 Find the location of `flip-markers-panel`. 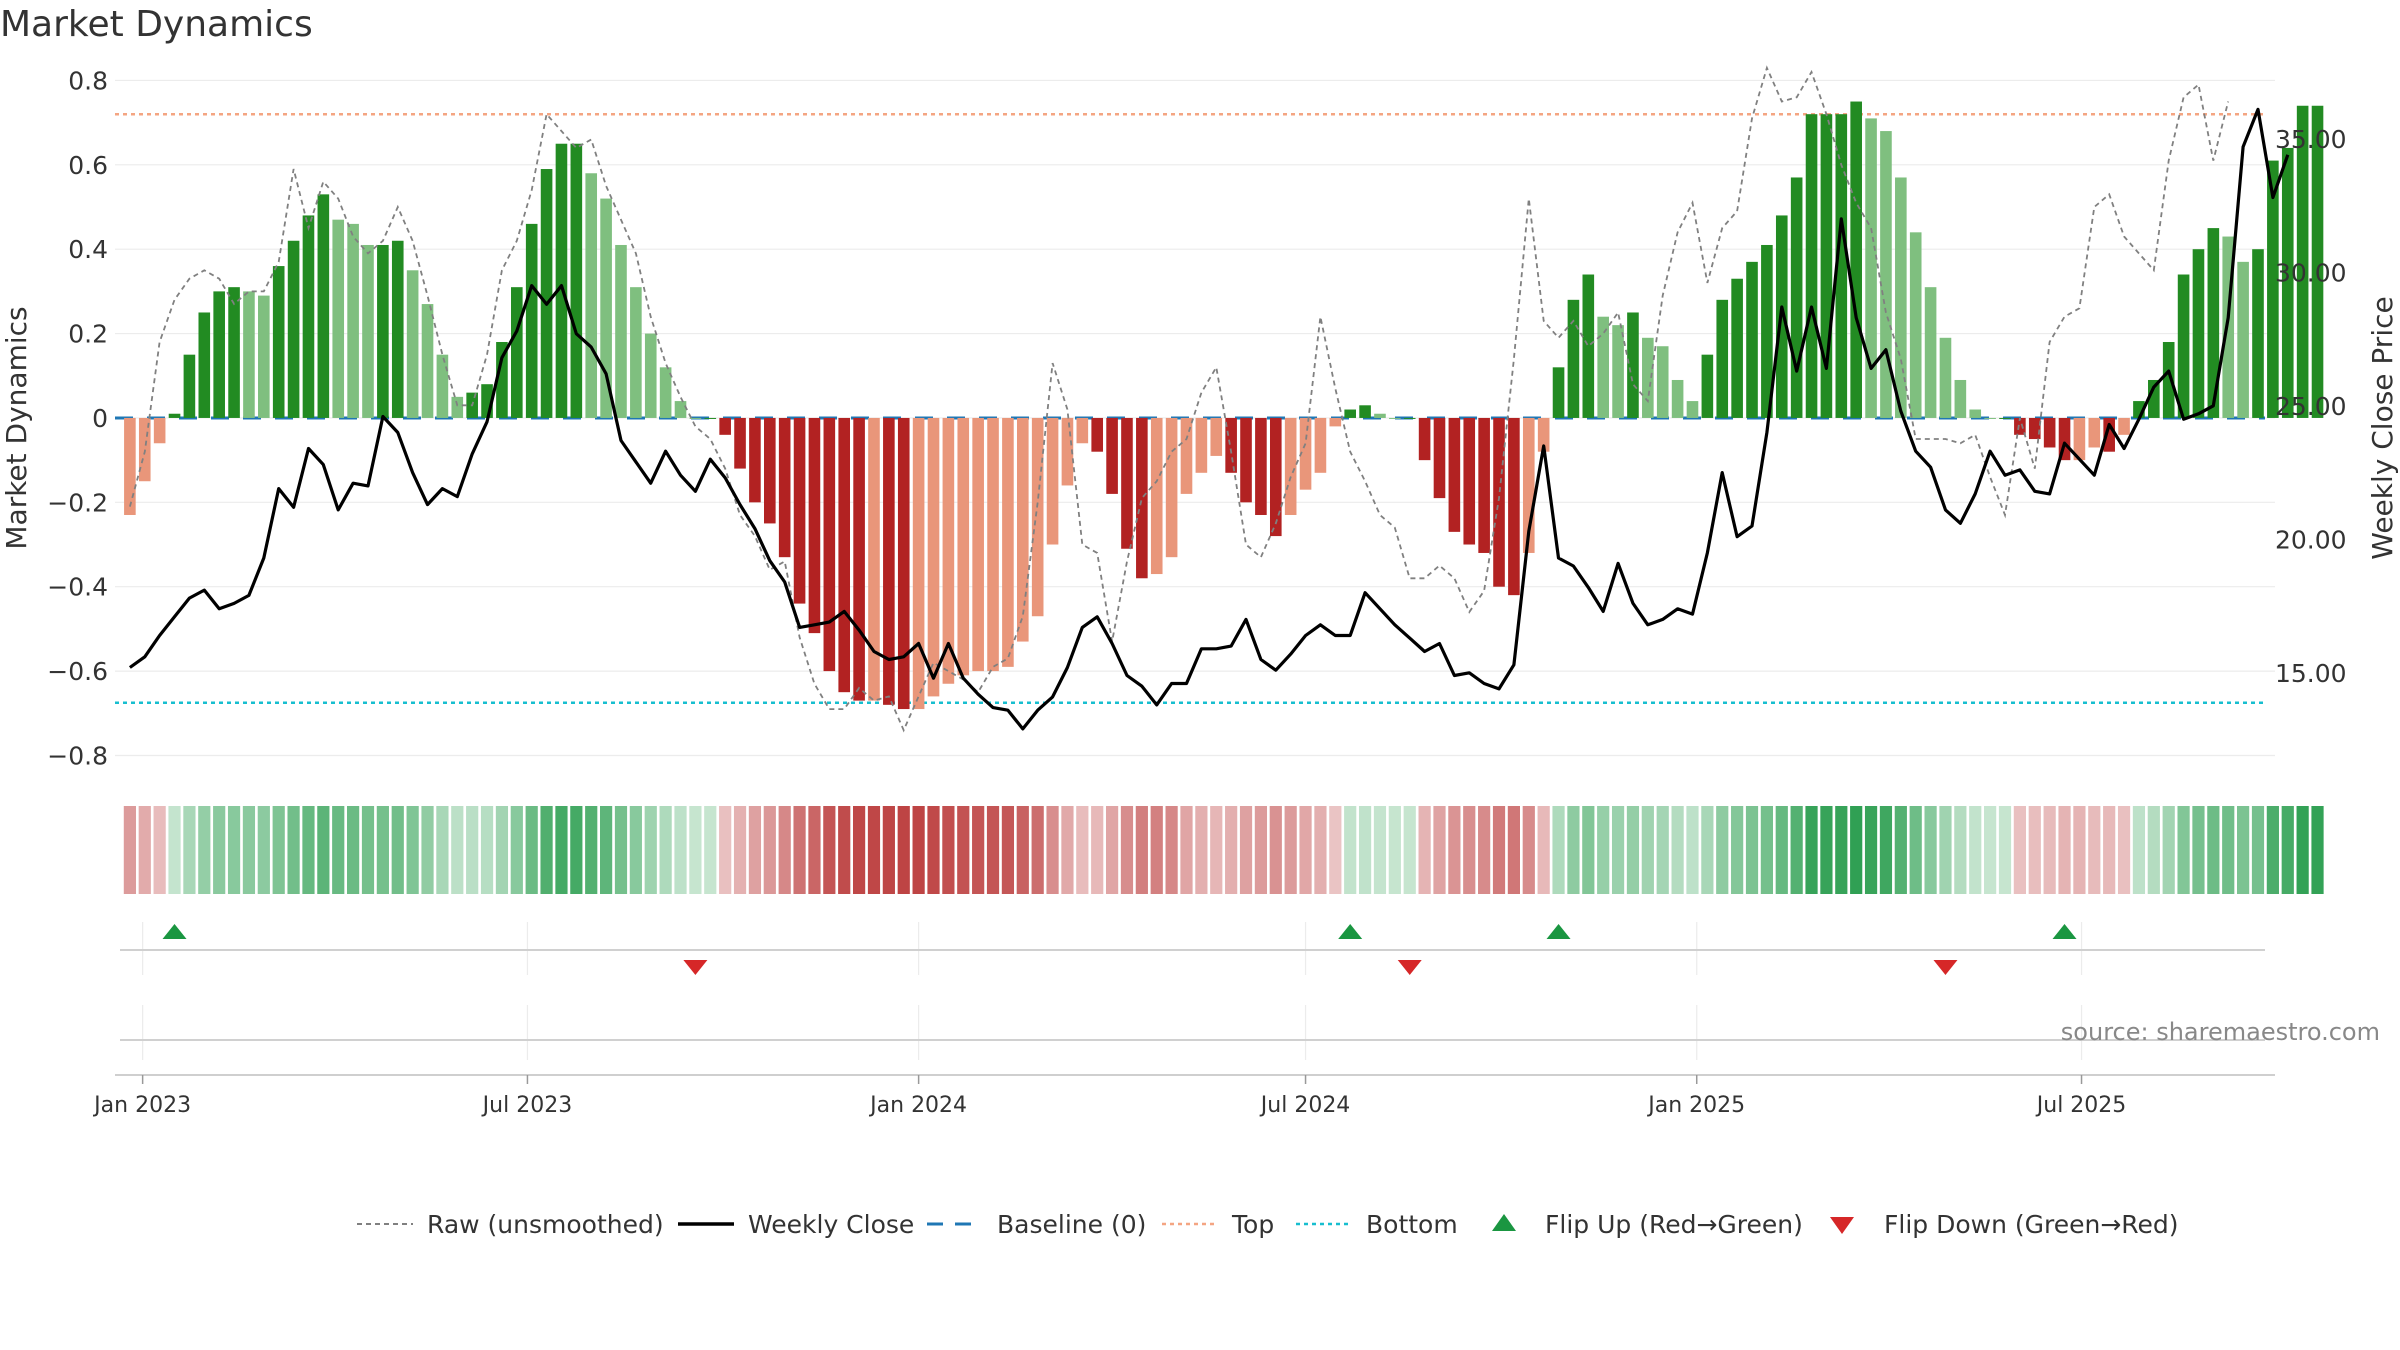

flip-markers-panel is located at coordinates (1192, 991).